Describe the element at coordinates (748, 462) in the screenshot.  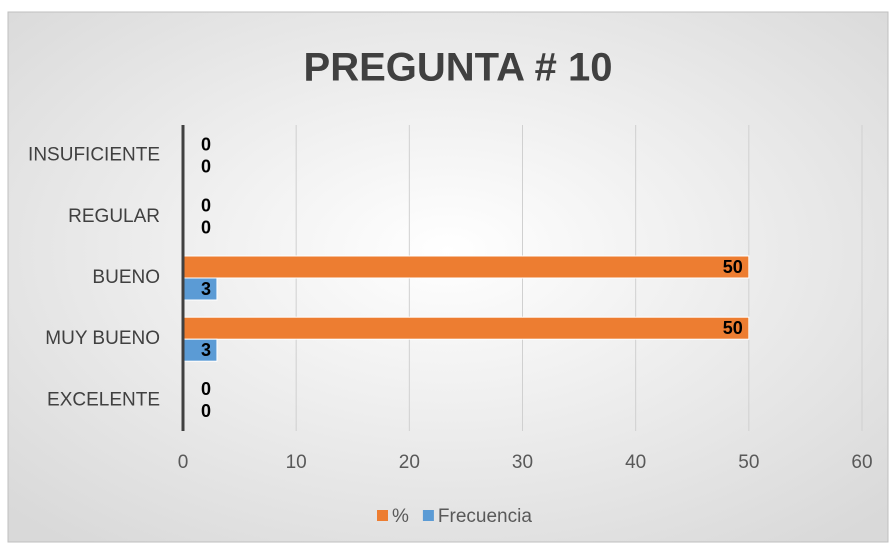
I see `x-tick-label: 50` at that location.